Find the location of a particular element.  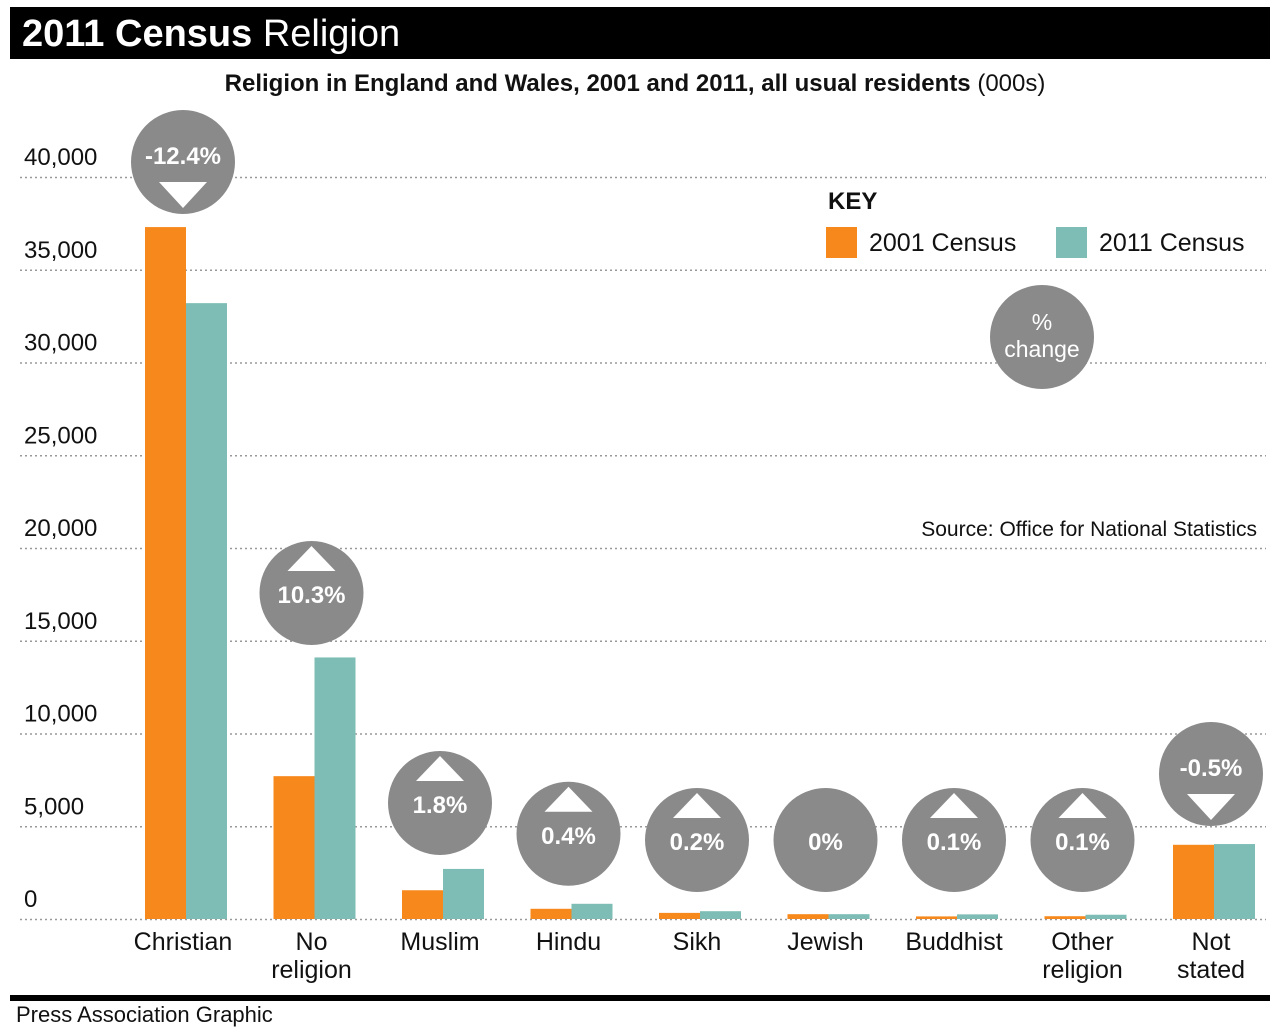

legend-swatch-2001 is located at coordinates (841, 242).